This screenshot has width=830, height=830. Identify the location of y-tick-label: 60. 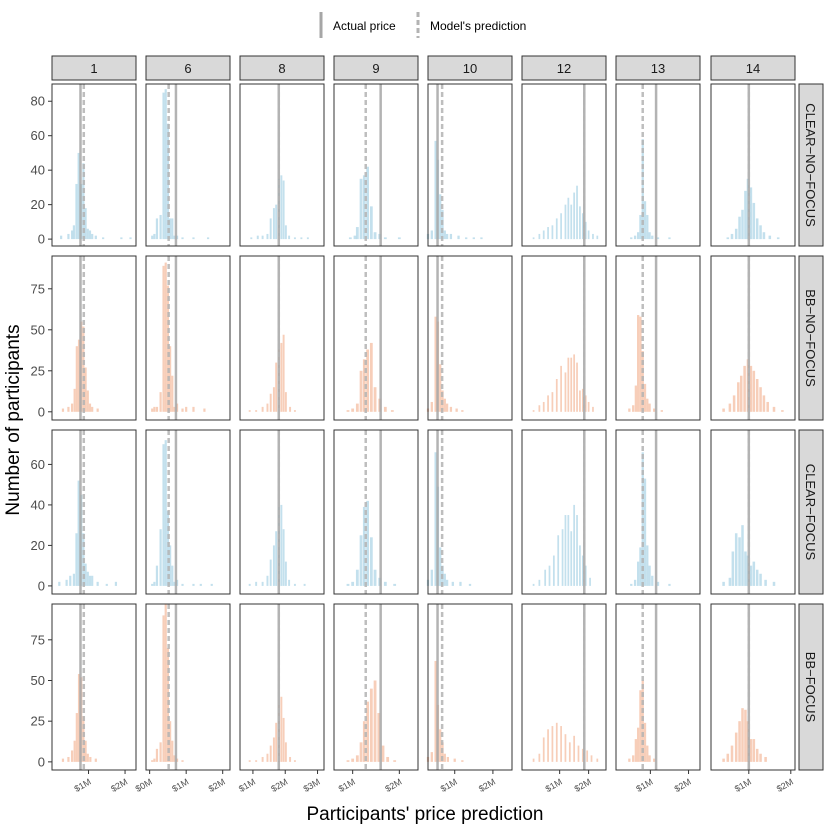
(38, 135).